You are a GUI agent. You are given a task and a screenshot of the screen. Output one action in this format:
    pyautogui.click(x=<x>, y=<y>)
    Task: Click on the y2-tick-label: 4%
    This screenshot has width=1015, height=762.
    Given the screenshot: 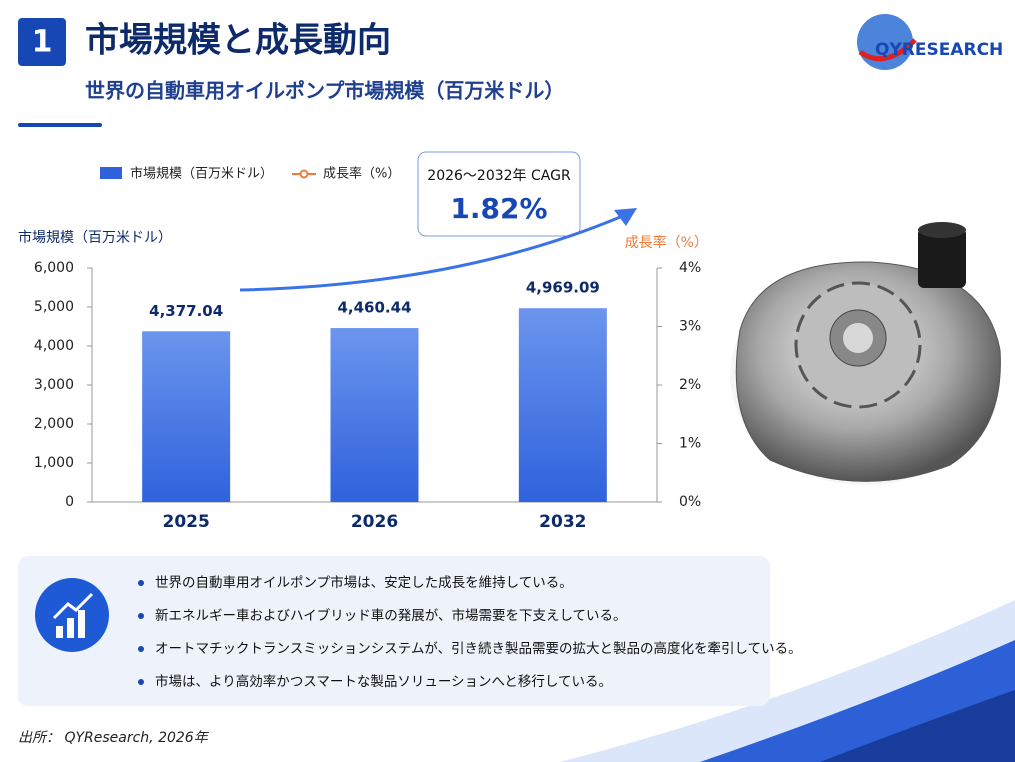 What is the action you would take?
    pyautogui.click(x=690, y=268)
    